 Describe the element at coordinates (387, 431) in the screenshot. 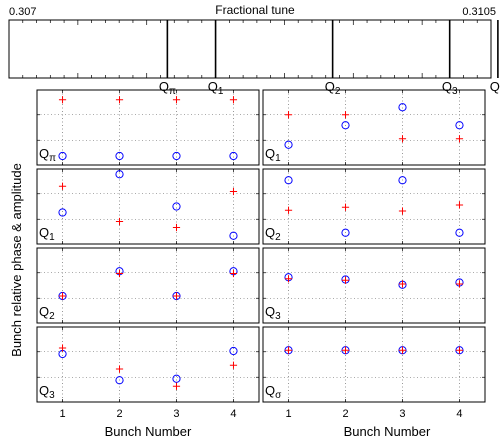

I see `x-axis-label-right: Bunch Number` at that location.